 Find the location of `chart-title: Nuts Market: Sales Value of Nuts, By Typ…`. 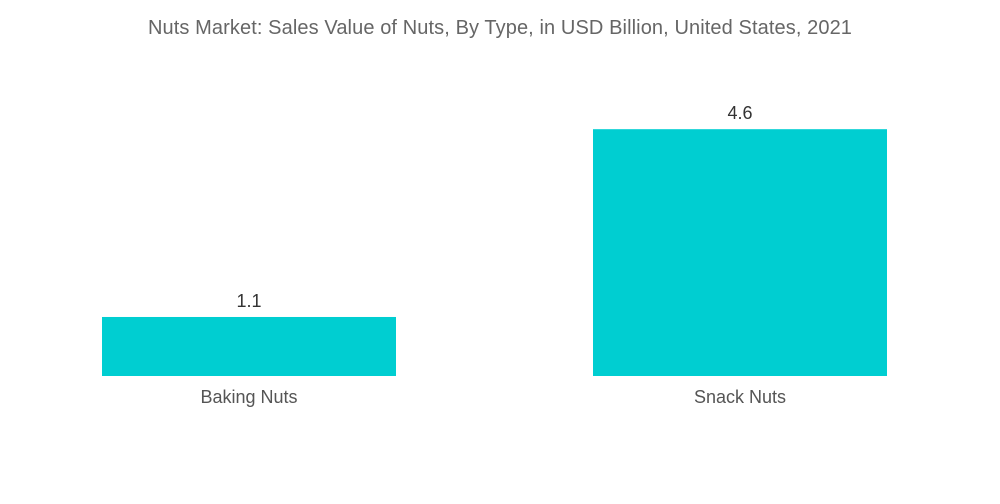

chart-title: Nuts Market: Sales Value of Nuts, By Typ… is located at coordinates (500, 28).